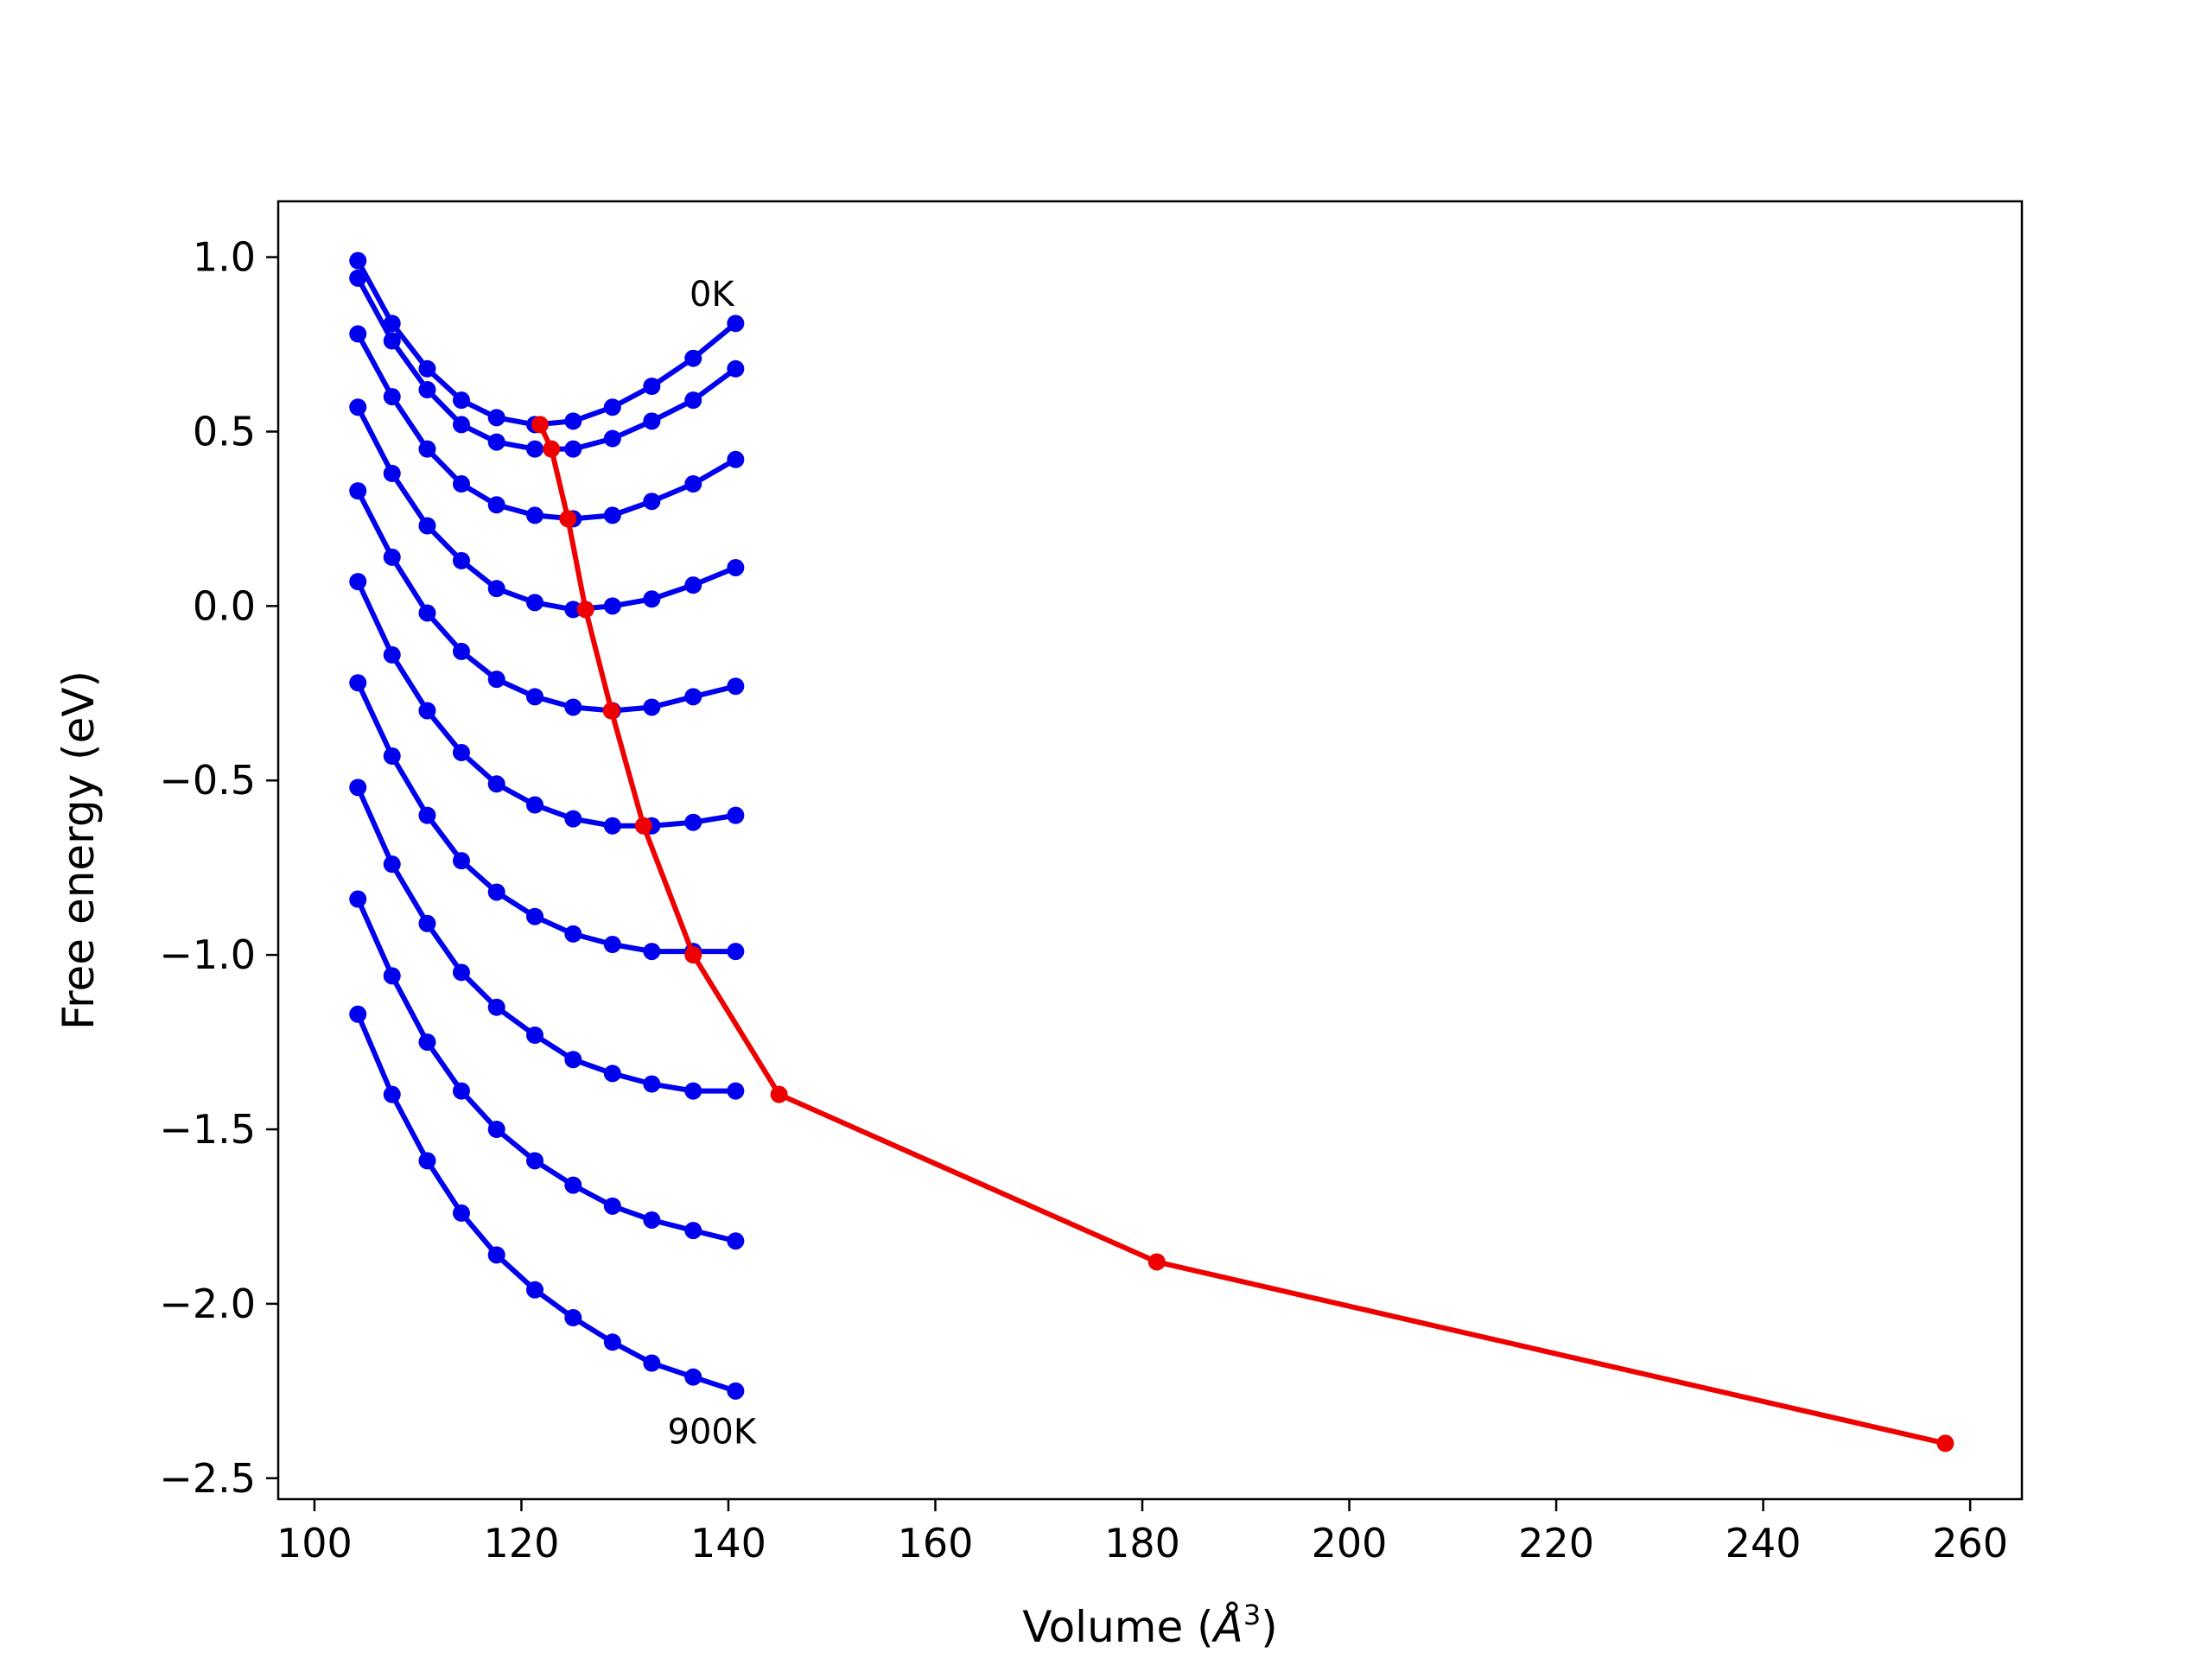 This screenshot has height=1659, width=2212. Describe the element at coordinates (1227, 1627) in the screenshot. I see `x-axis-label-unit: Å` at that location.